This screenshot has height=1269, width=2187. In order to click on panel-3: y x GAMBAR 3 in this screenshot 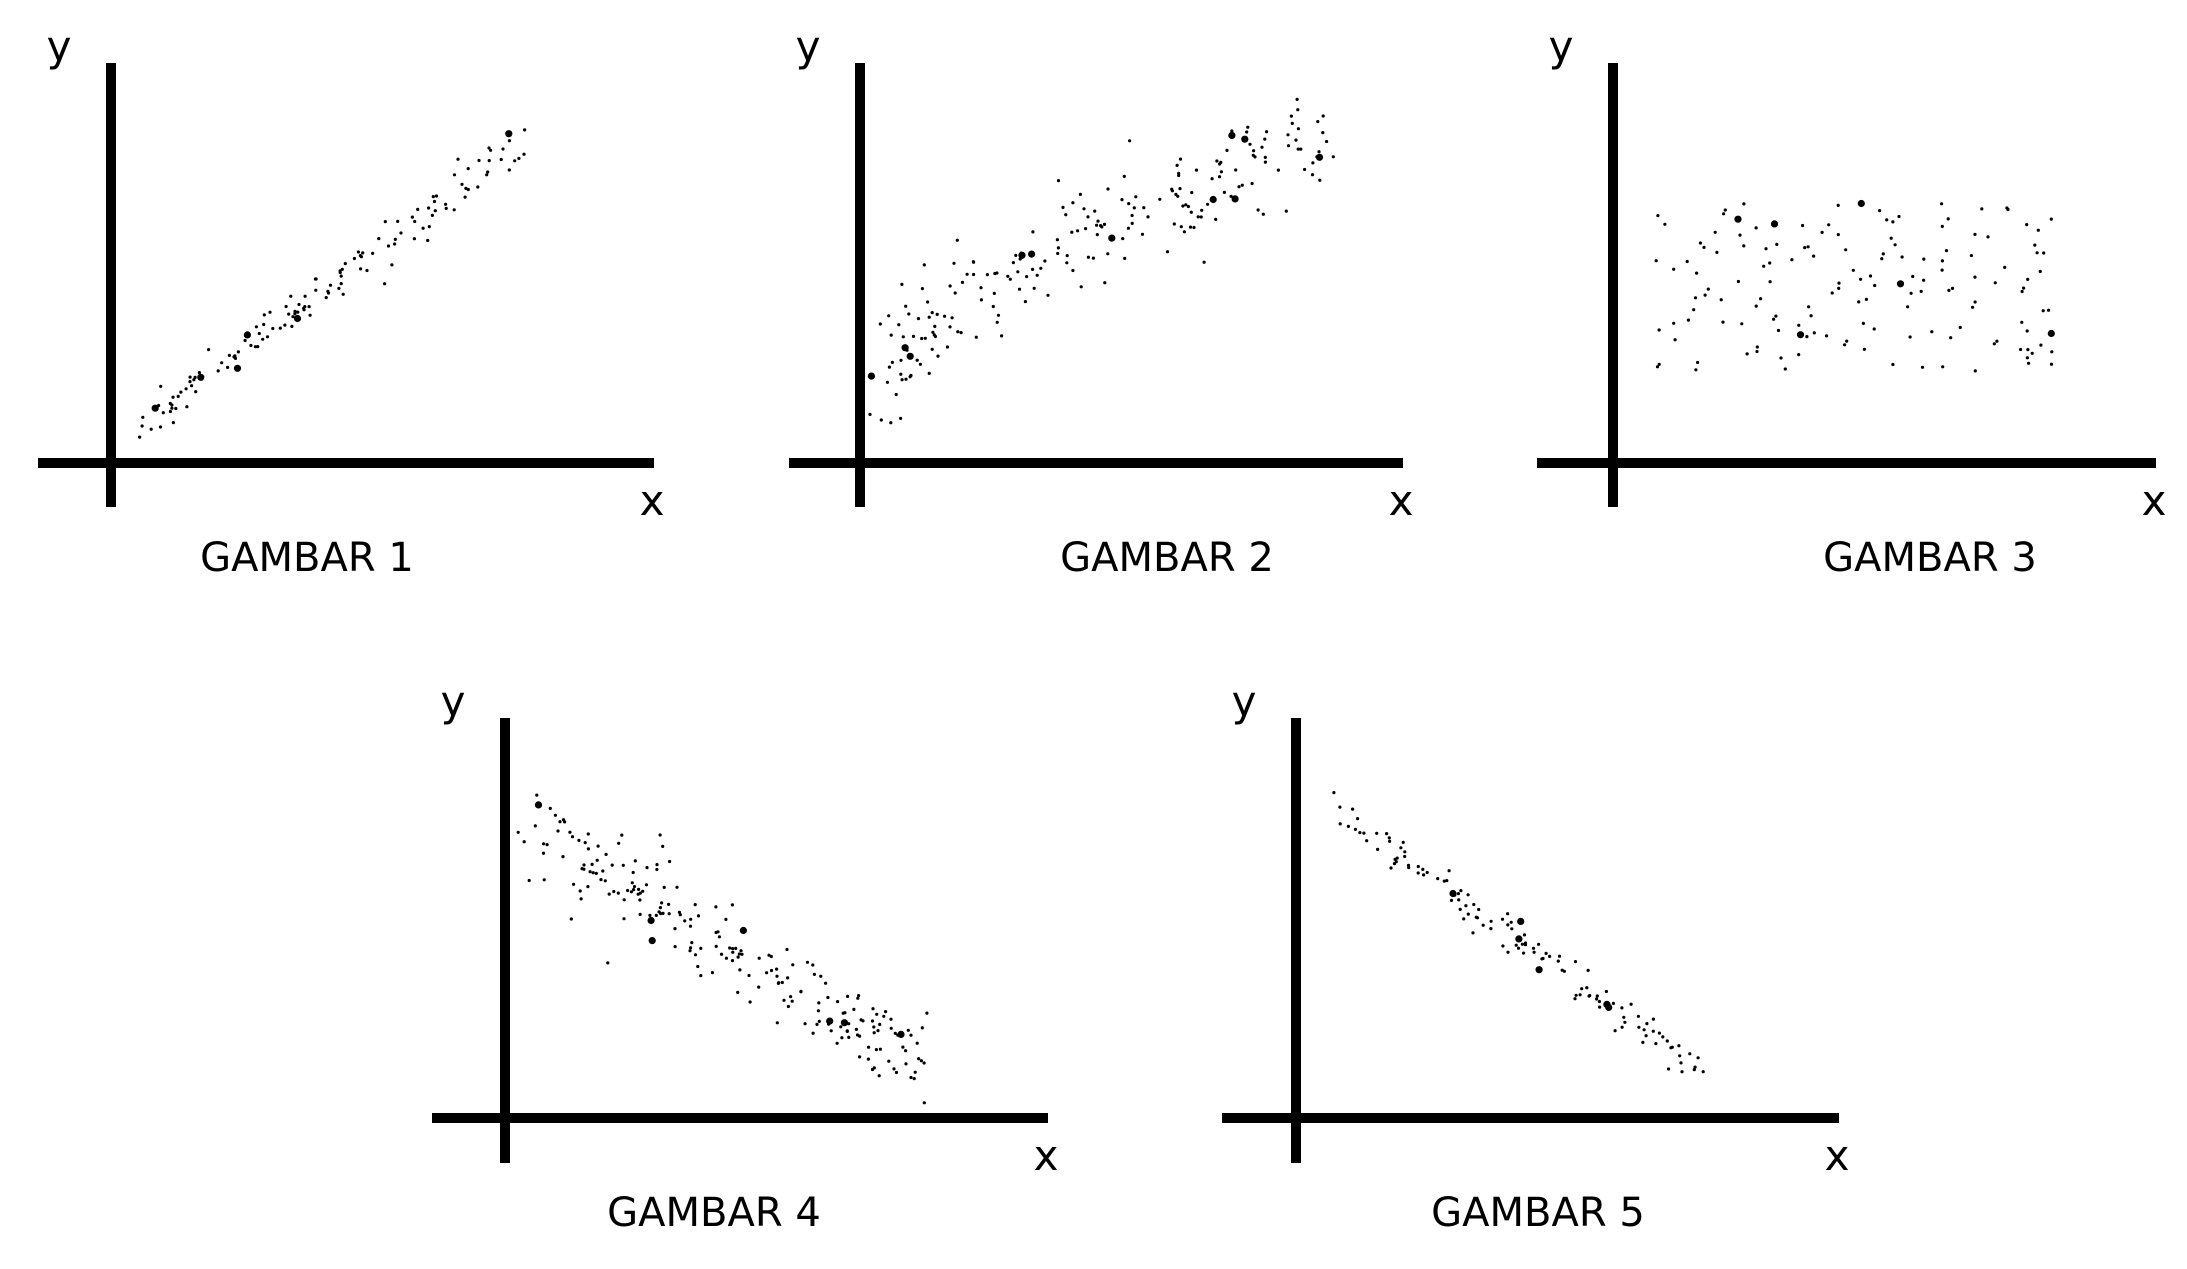, I will do `click(1851, 301)`.